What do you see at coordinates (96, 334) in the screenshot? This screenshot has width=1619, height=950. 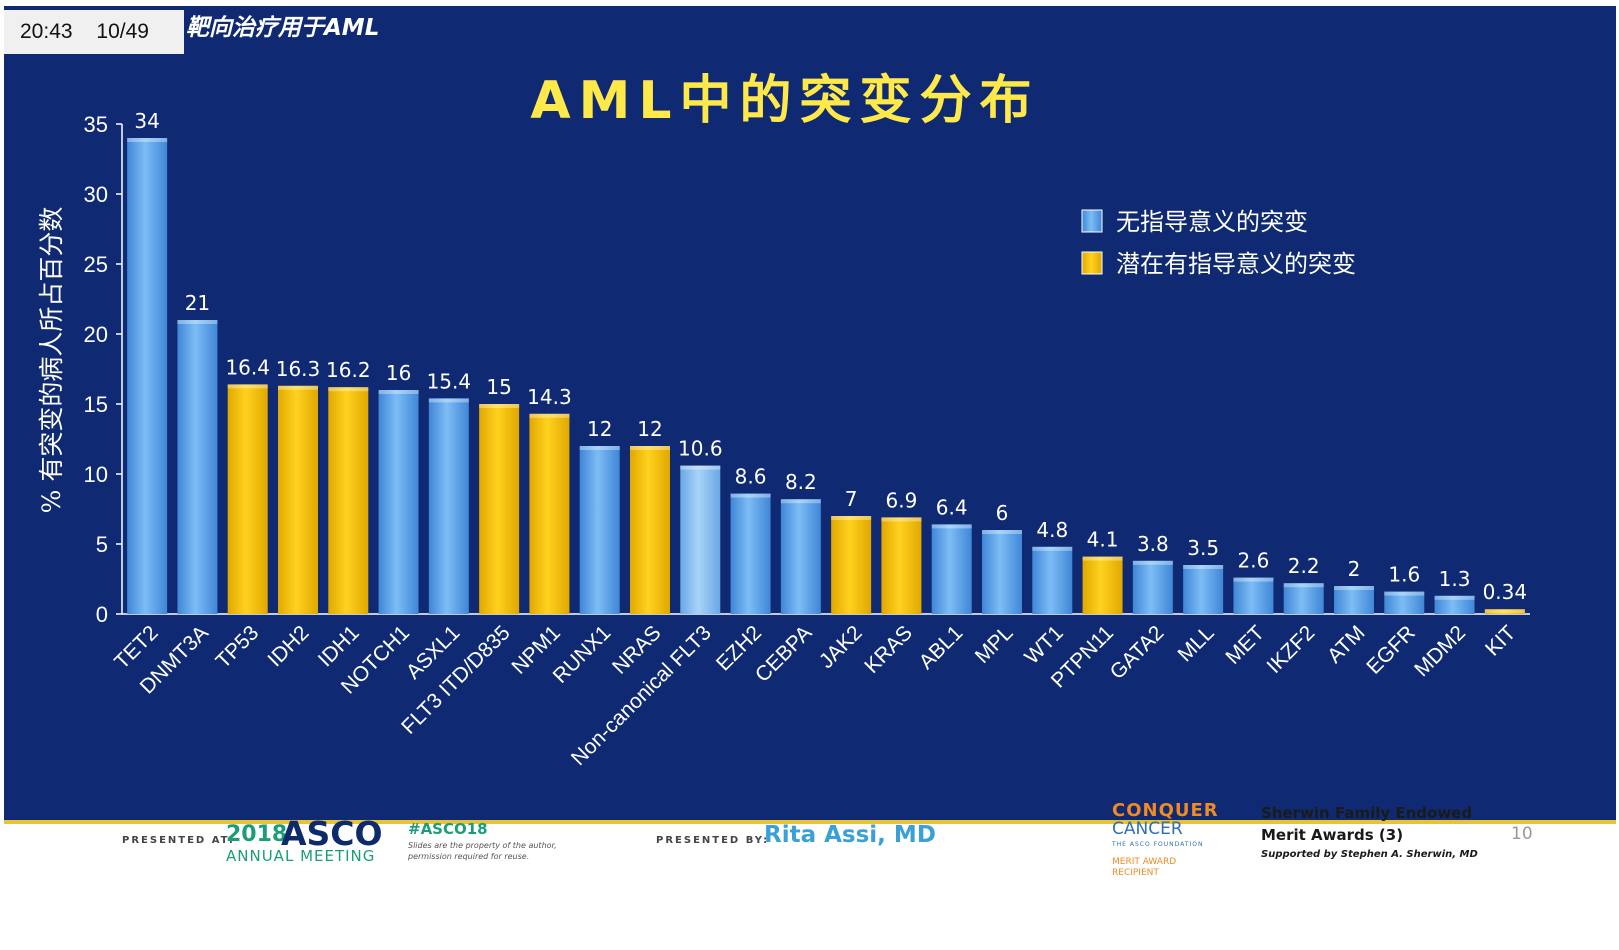 I see `y-tick-label: 20` at bounding box center [96, 334].